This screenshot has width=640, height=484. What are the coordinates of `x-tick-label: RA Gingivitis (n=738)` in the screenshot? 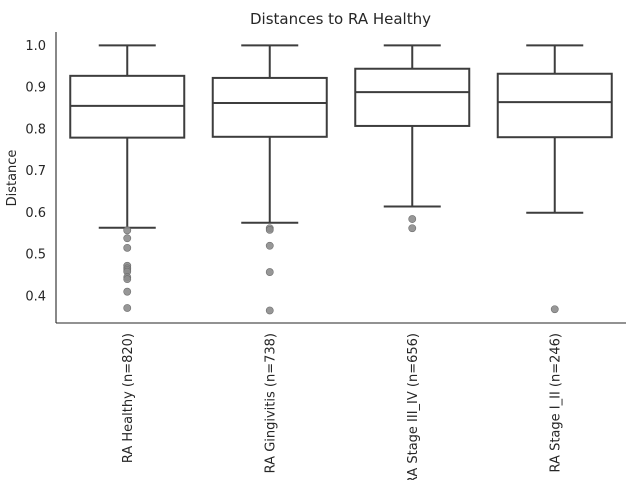 It's located at (270, 403).